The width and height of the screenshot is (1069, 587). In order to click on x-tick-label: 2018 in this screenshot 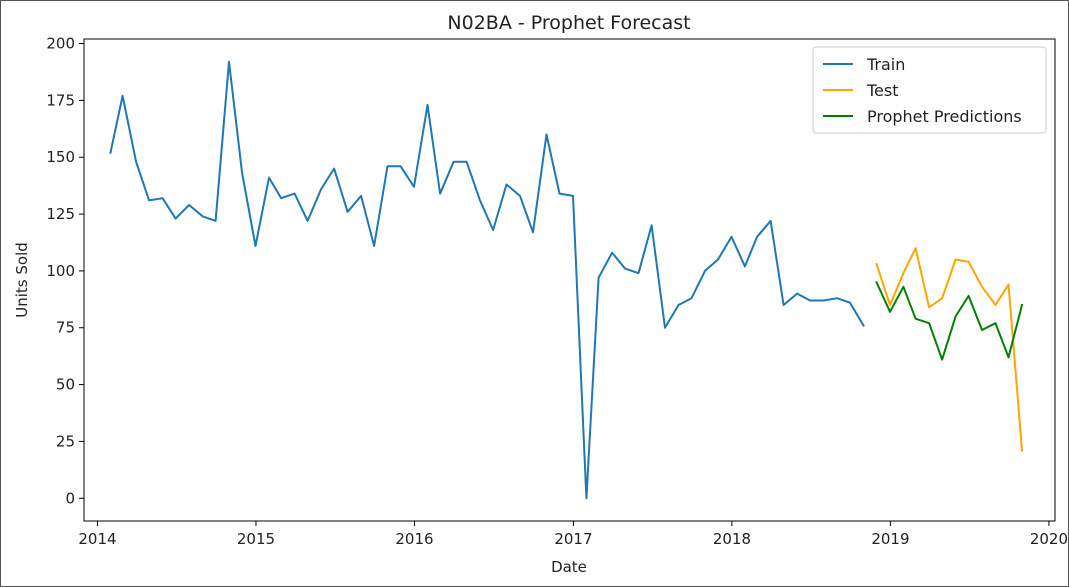, I will do `click(732, 539)`.